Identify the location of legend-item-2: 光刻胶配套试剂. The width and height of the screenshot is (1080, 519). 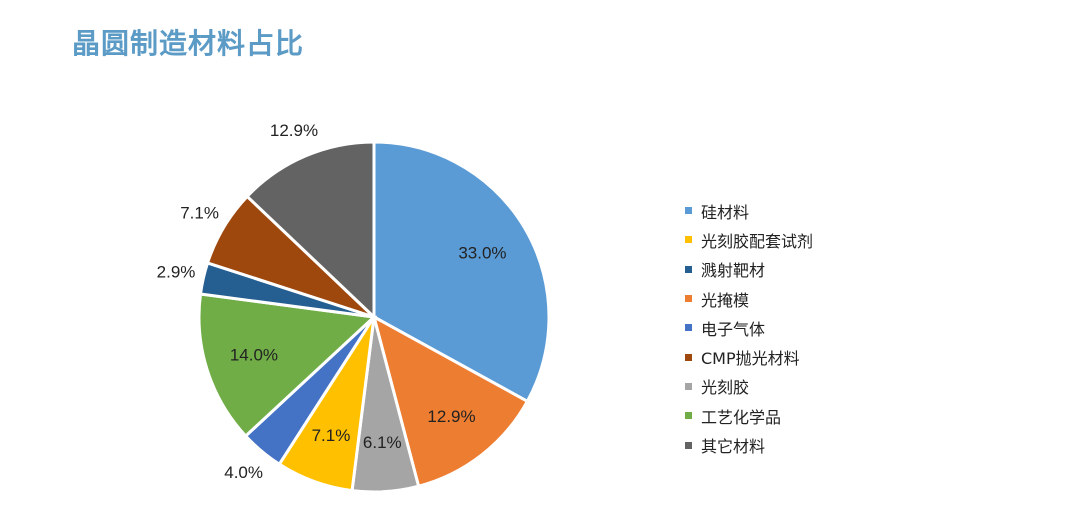
(749, 239).